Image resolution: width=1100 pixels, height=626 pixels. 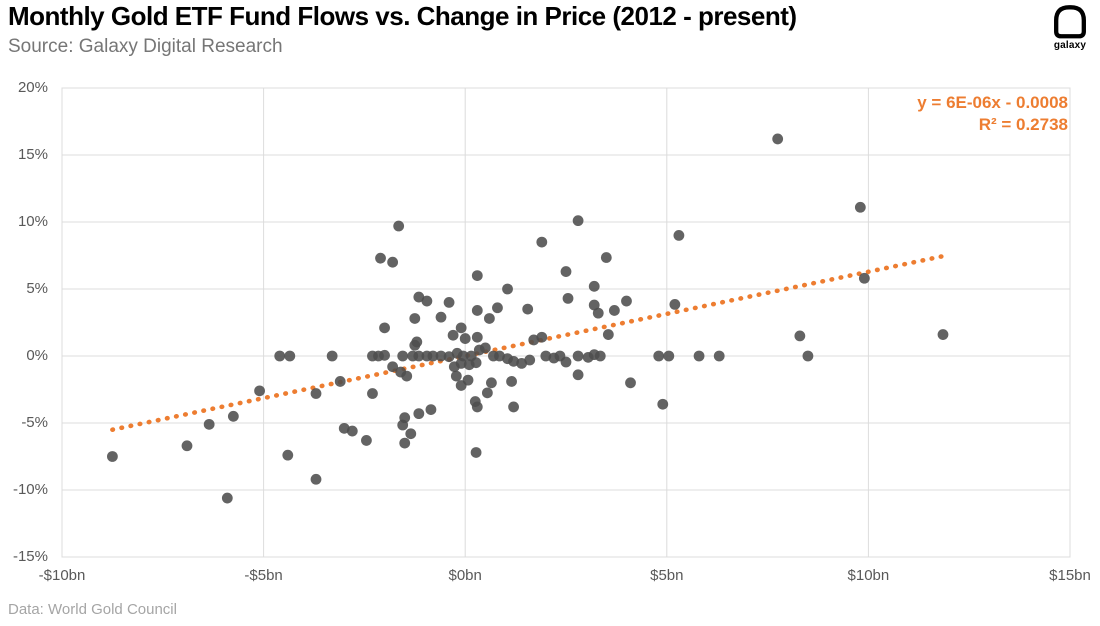 What do you see at coordinates (992, 114) in the screenshot?
I see `trendline-equation: y = 6E-06x - 0.0008 R² = 0.2738` at bounding box center [992, 114].